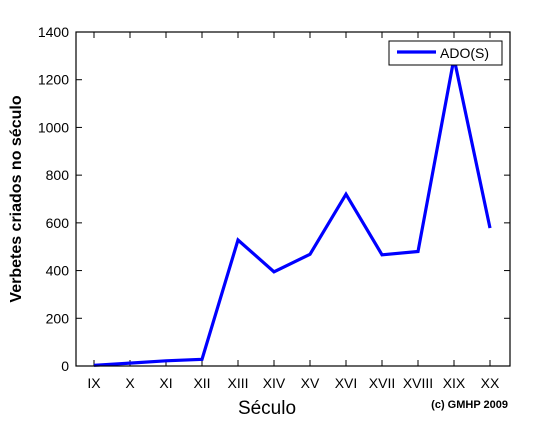 This screenshot has height=425, width=560. I want to click on y-tick-label: 200, so click(58, 318).